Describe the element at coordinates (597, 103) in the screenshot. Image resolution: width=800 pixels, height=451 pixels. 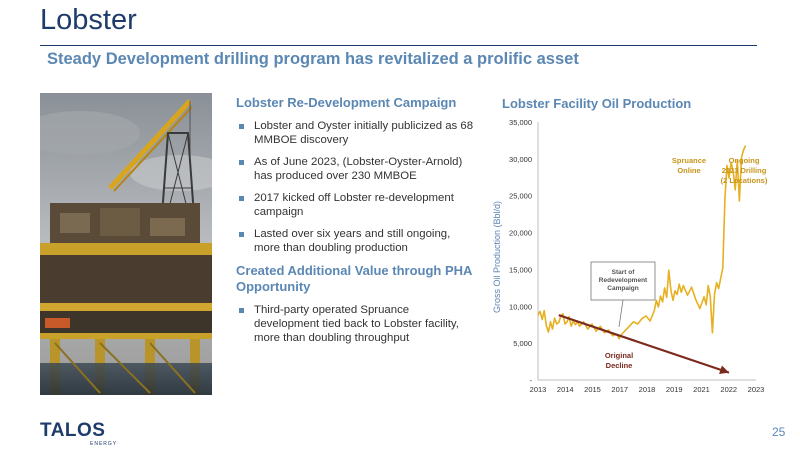
I see `chart-title: Lobster Facility Oil Production` at that location.